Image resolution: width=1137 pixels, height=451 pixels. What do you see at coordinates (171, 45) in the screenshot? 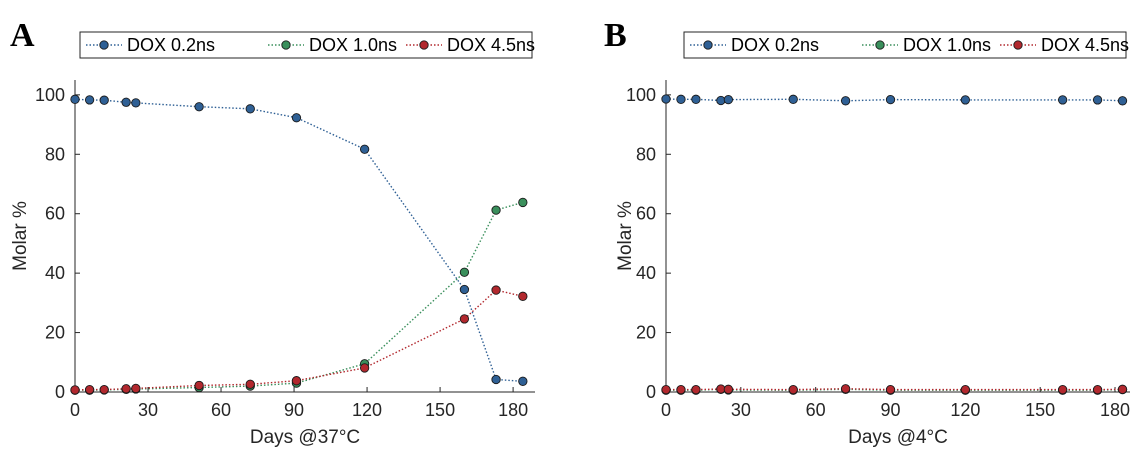
I see `legend-label: DOX 0.2ns` at bounding box center [171, 45].